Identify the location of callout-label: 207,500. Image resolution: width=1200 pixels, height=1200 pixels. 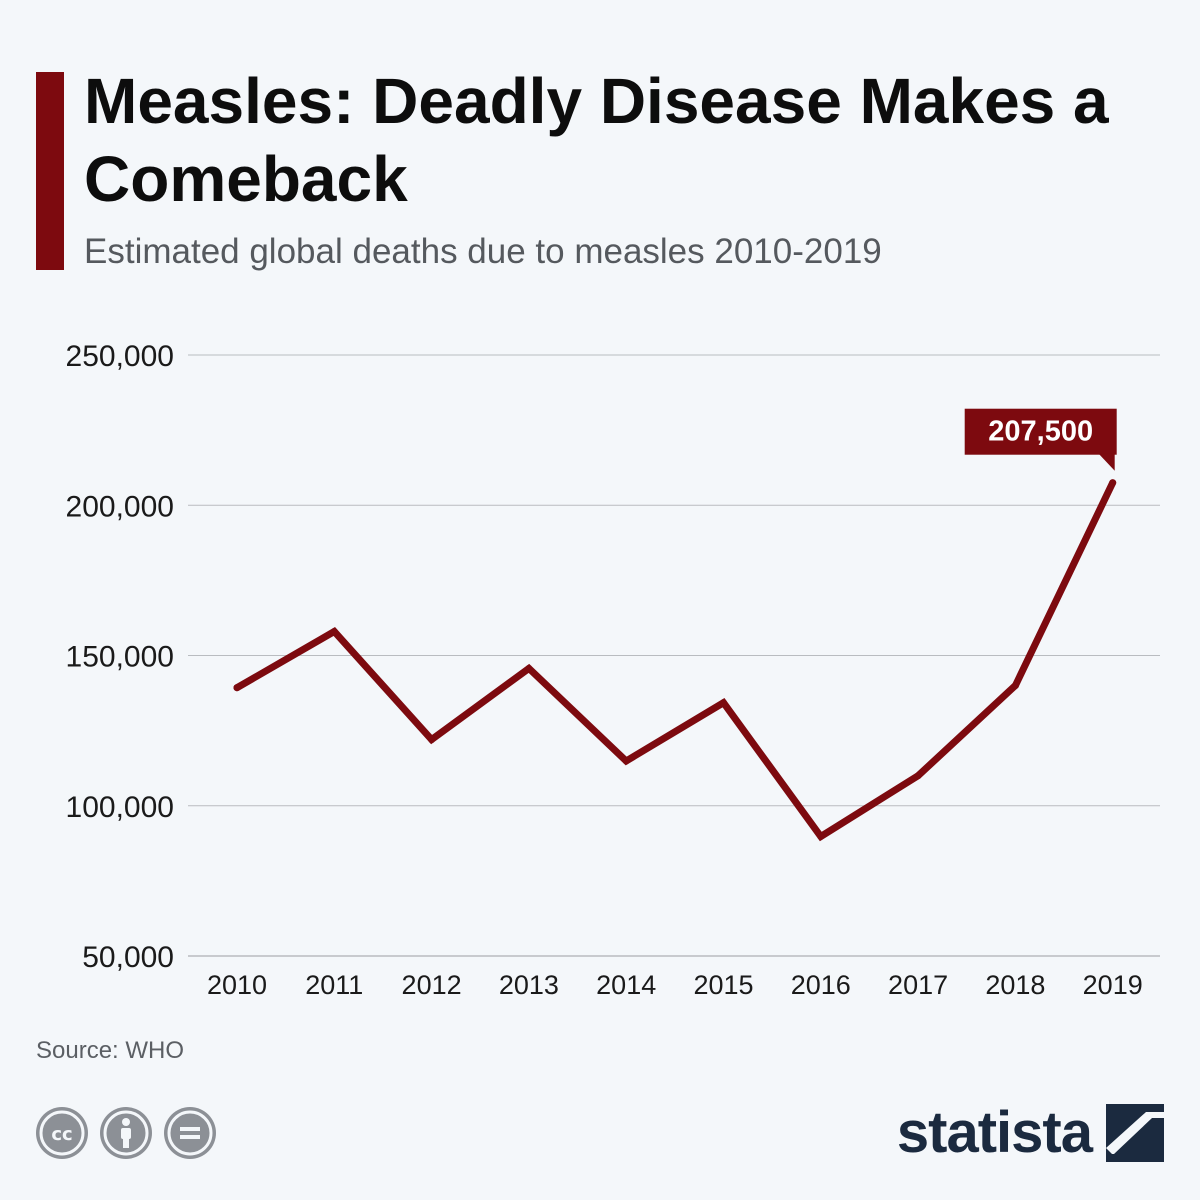
(1040, 432).